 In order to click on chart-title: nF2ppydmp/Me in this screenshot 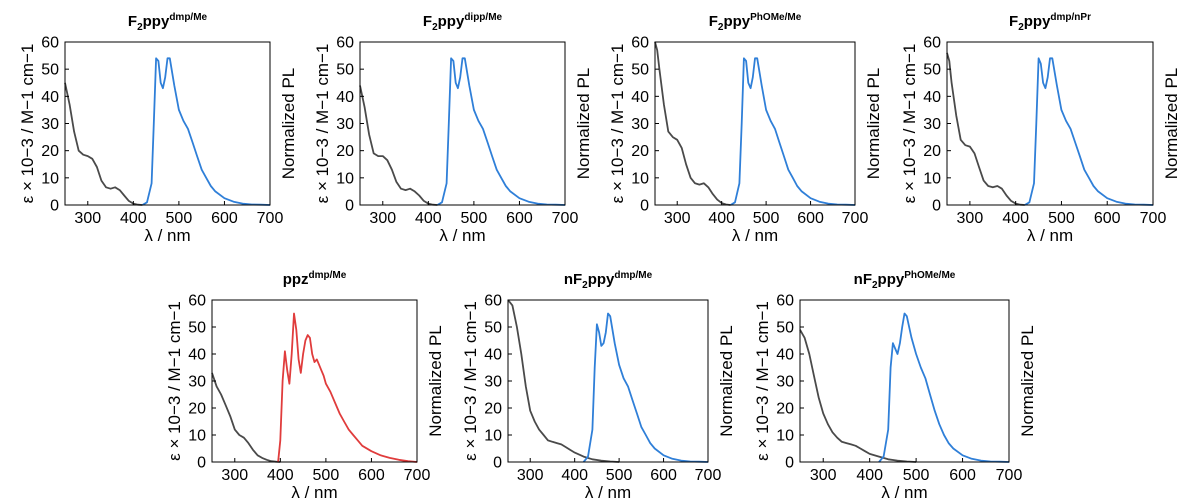, I will do `click(608, 280)`.